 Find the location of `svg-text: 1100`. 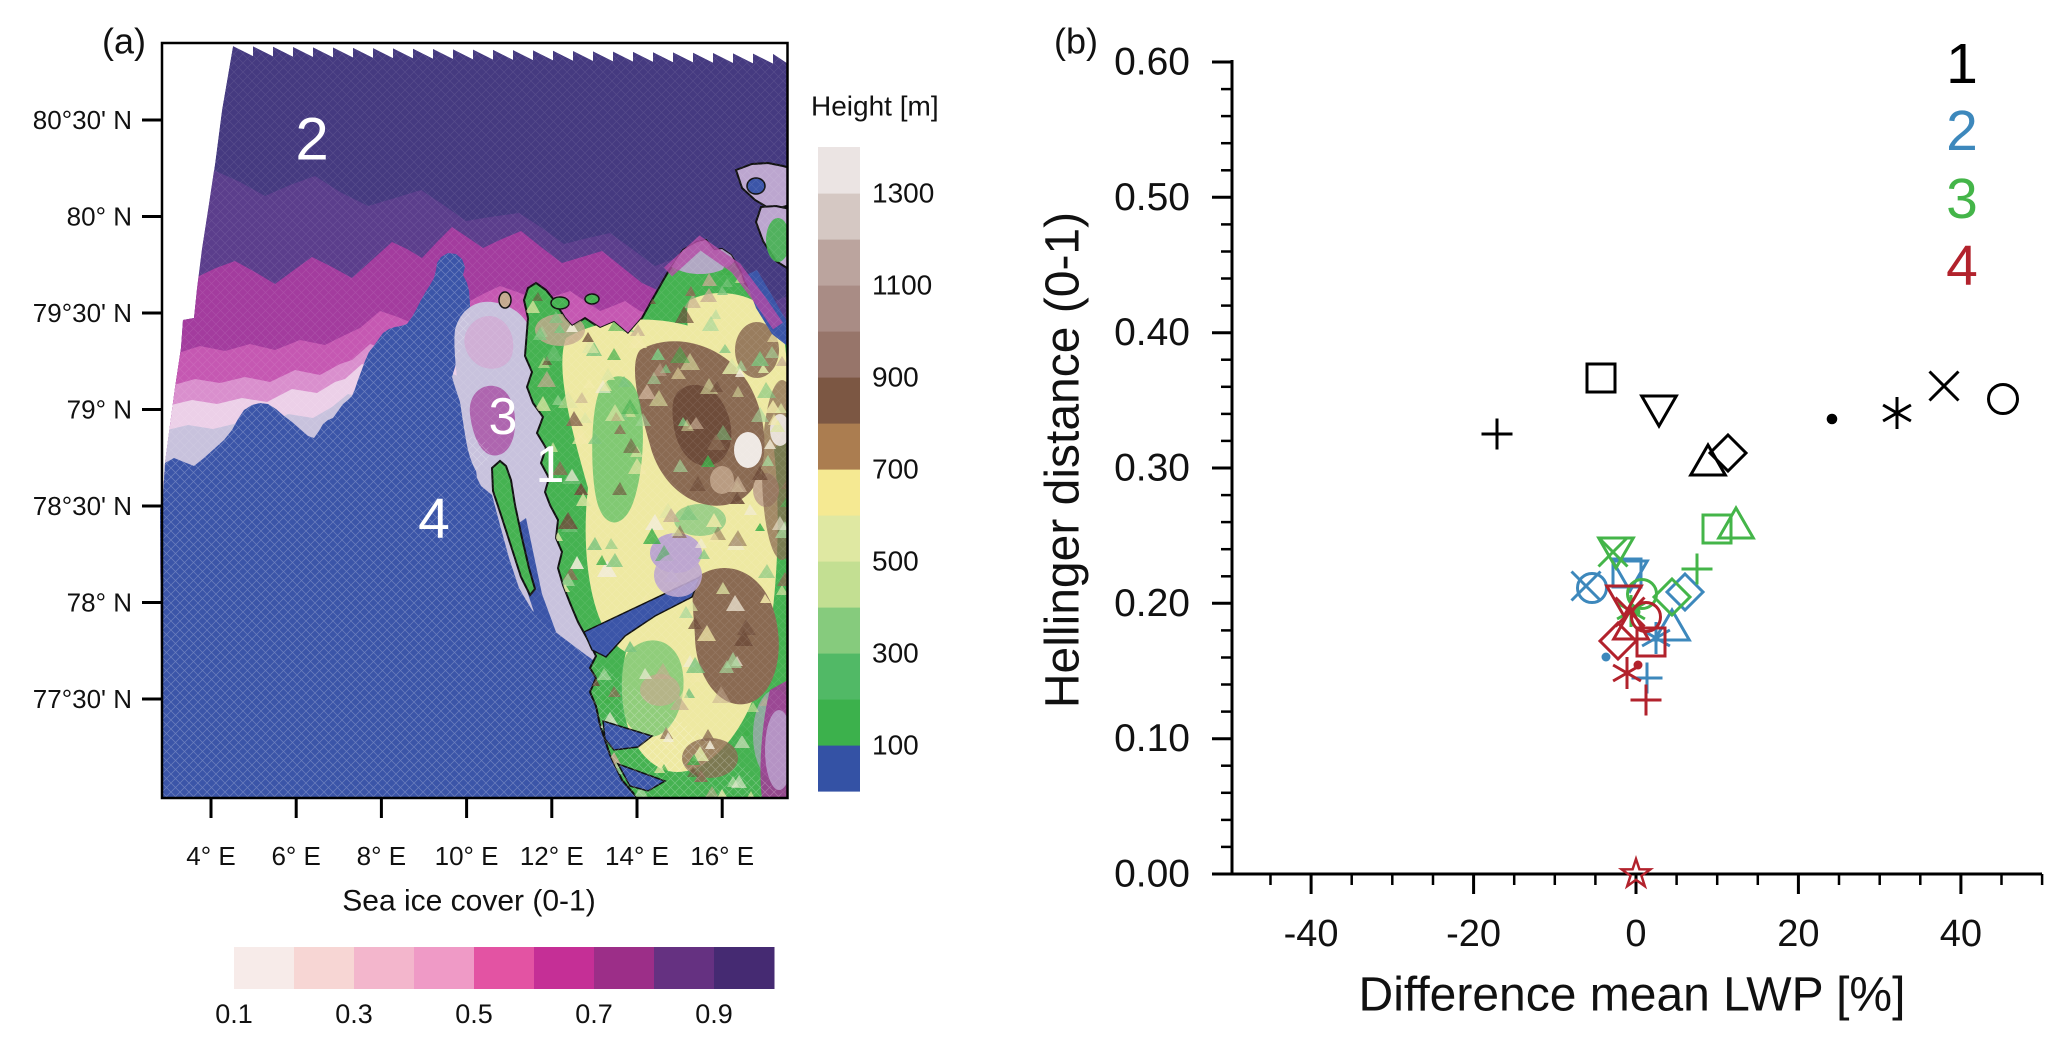

svg-text: 1100 is located at coordinates (902, 285).